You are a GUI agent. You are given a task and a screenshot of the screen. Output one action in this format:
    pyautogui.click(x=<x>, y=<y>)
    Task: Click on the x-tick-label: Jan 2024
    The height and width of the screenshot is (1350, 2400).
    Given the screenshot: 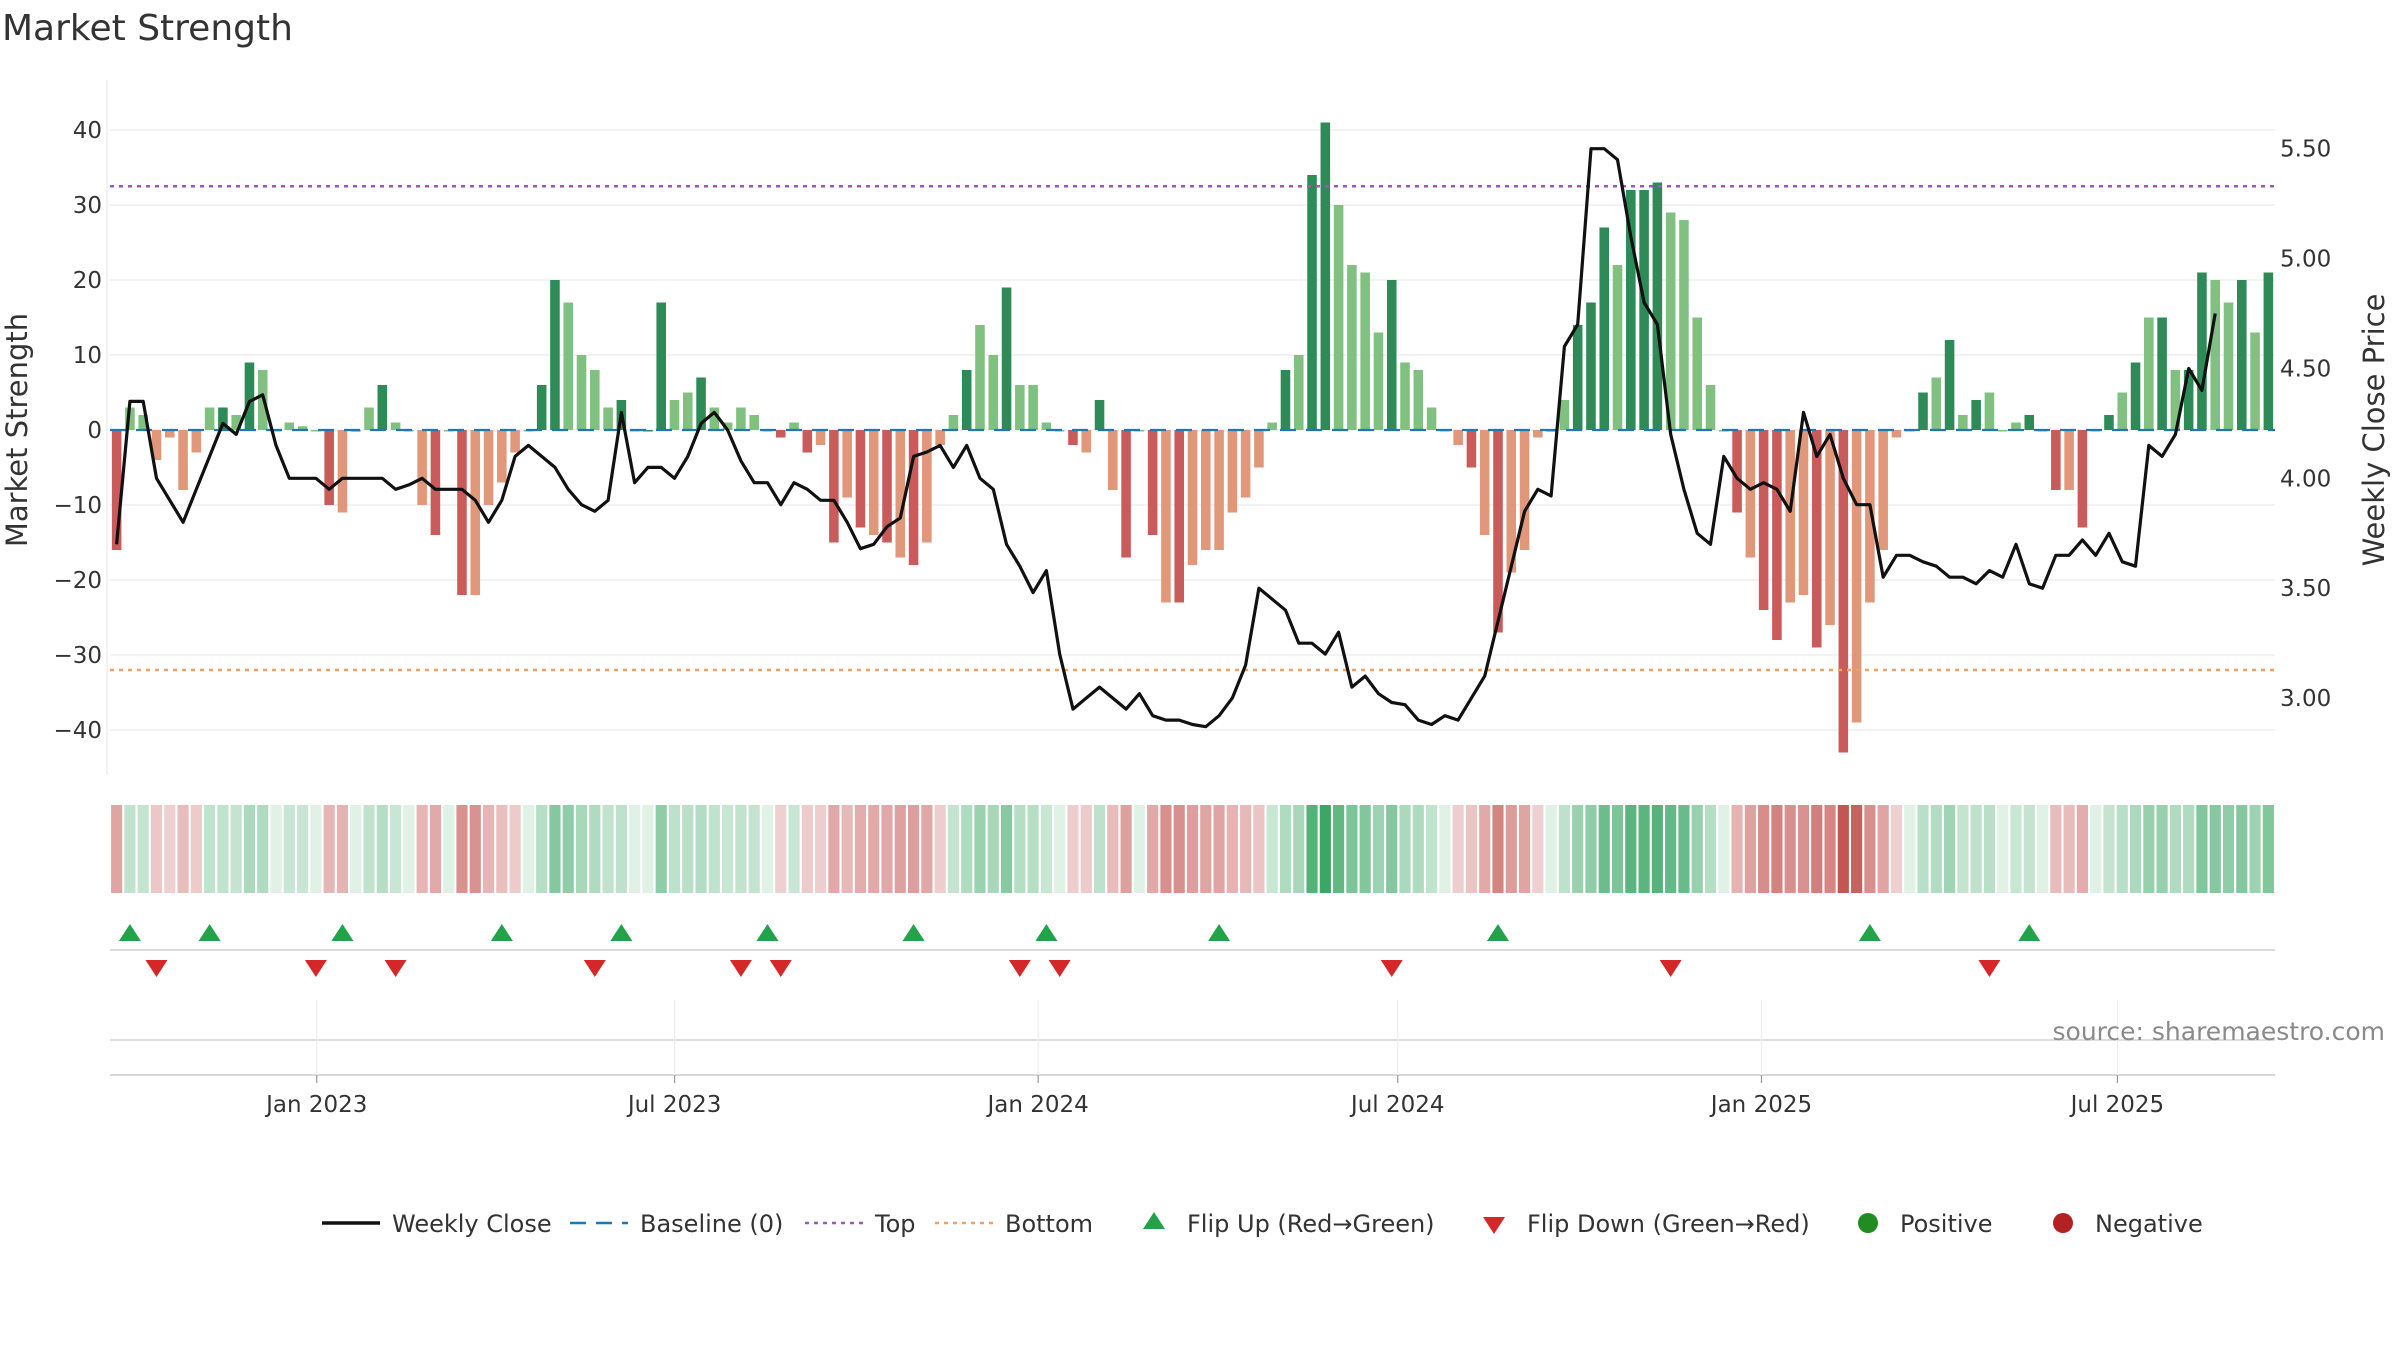 What is the action you would take?
    pyautogui.click(x=1036, y=1105)
    